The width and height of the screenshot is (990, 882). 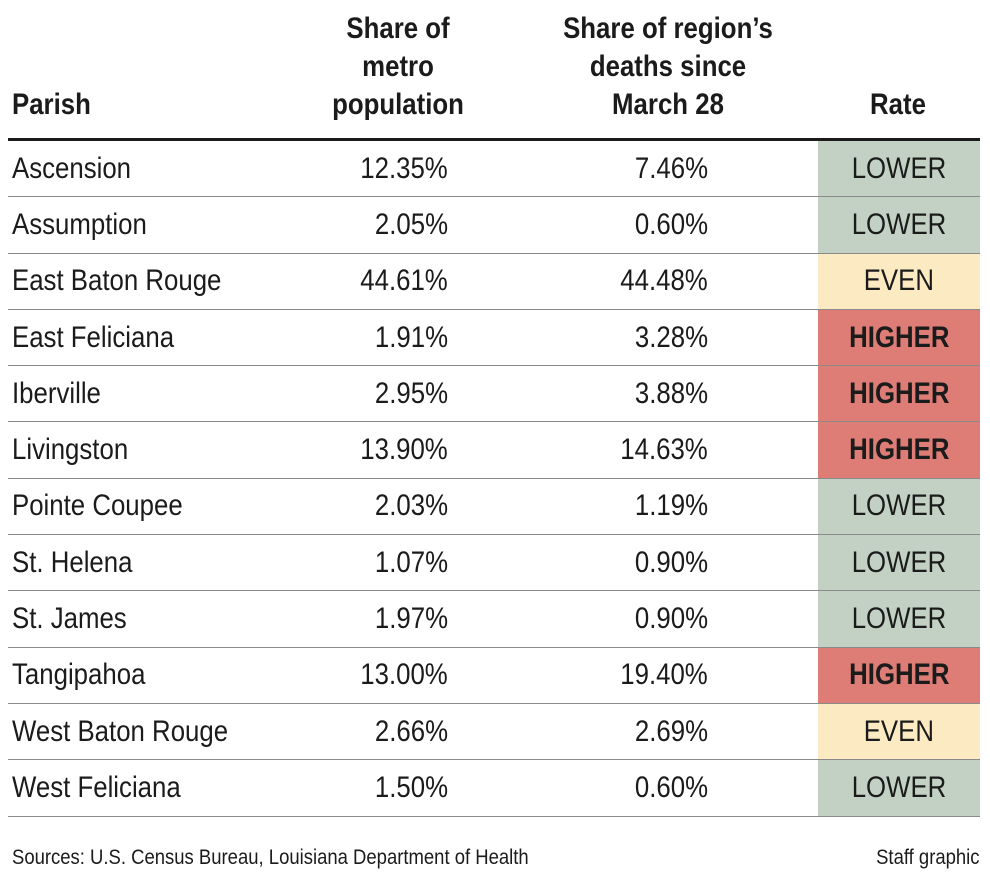 I want to click on deaths-share-cell: 14.63%, so click(x=638, y=449).